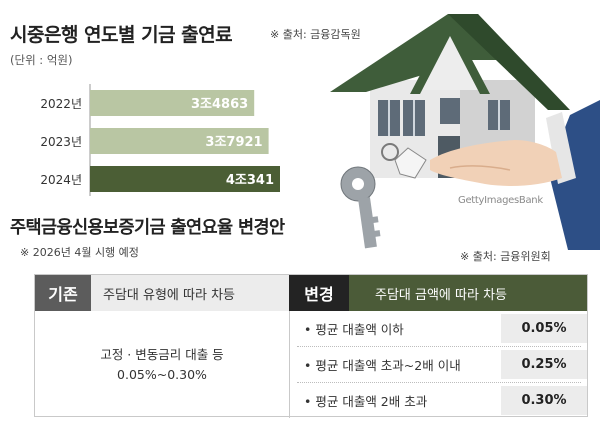 This screenshot has height=423, width=600. What do you see at coordinates (162, 374) in the screenshot?
I see `existing-line-2: 0.05%~0.30%` at bounding box center [162, 374].